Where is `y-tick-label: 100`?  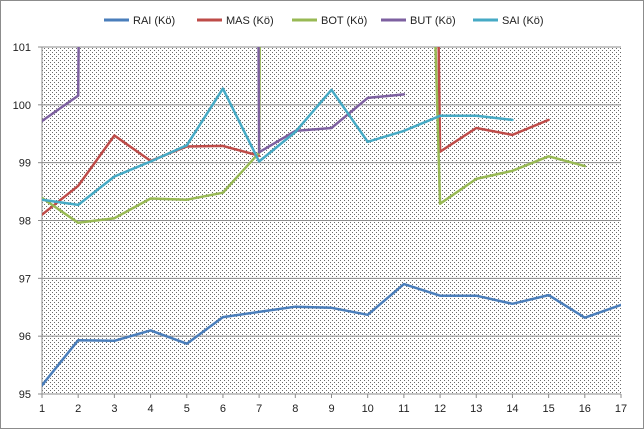
y-tick-label: 100 is located at coordinates (22, 106).